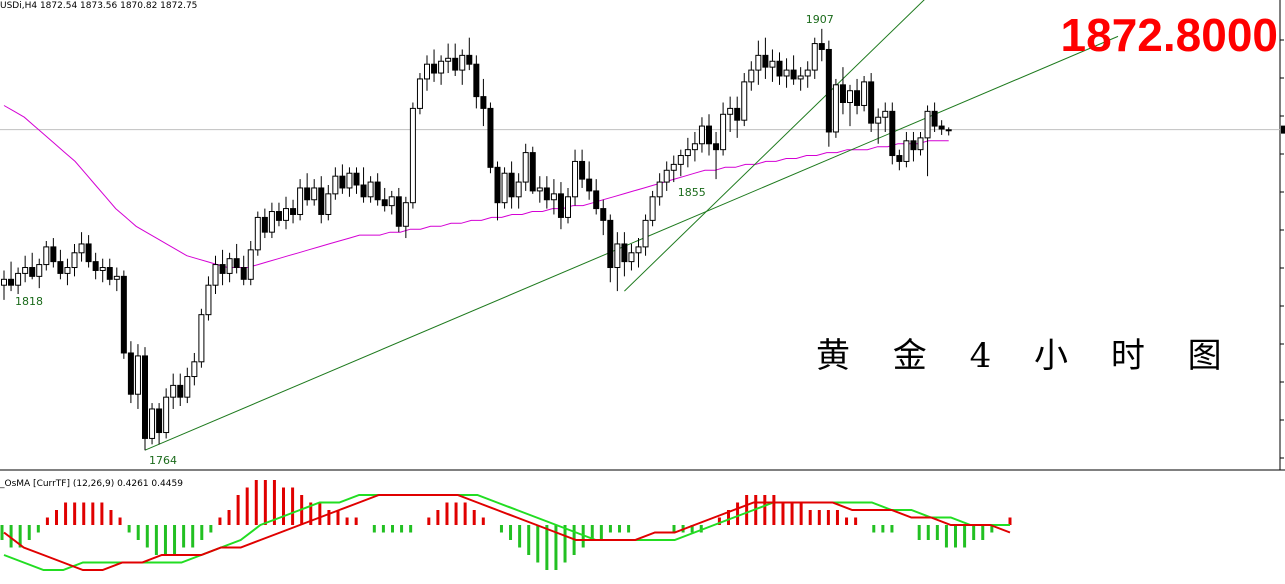 This screenshot has height=584, width=1285. I want to click on chart-title: 黄 金 4 小 时 图, so click(1027, 356).